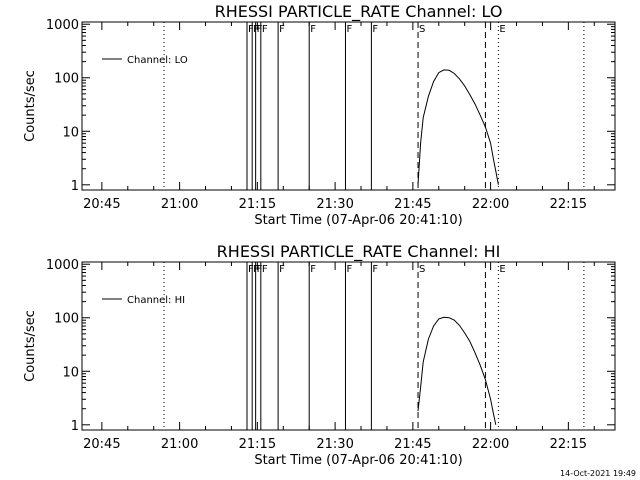 The width and height of the screenshot is (640, 480). Describe the element at coordinates (157, 60) in the screenshot. I see `legend-entry: Channel: LO` at that location.